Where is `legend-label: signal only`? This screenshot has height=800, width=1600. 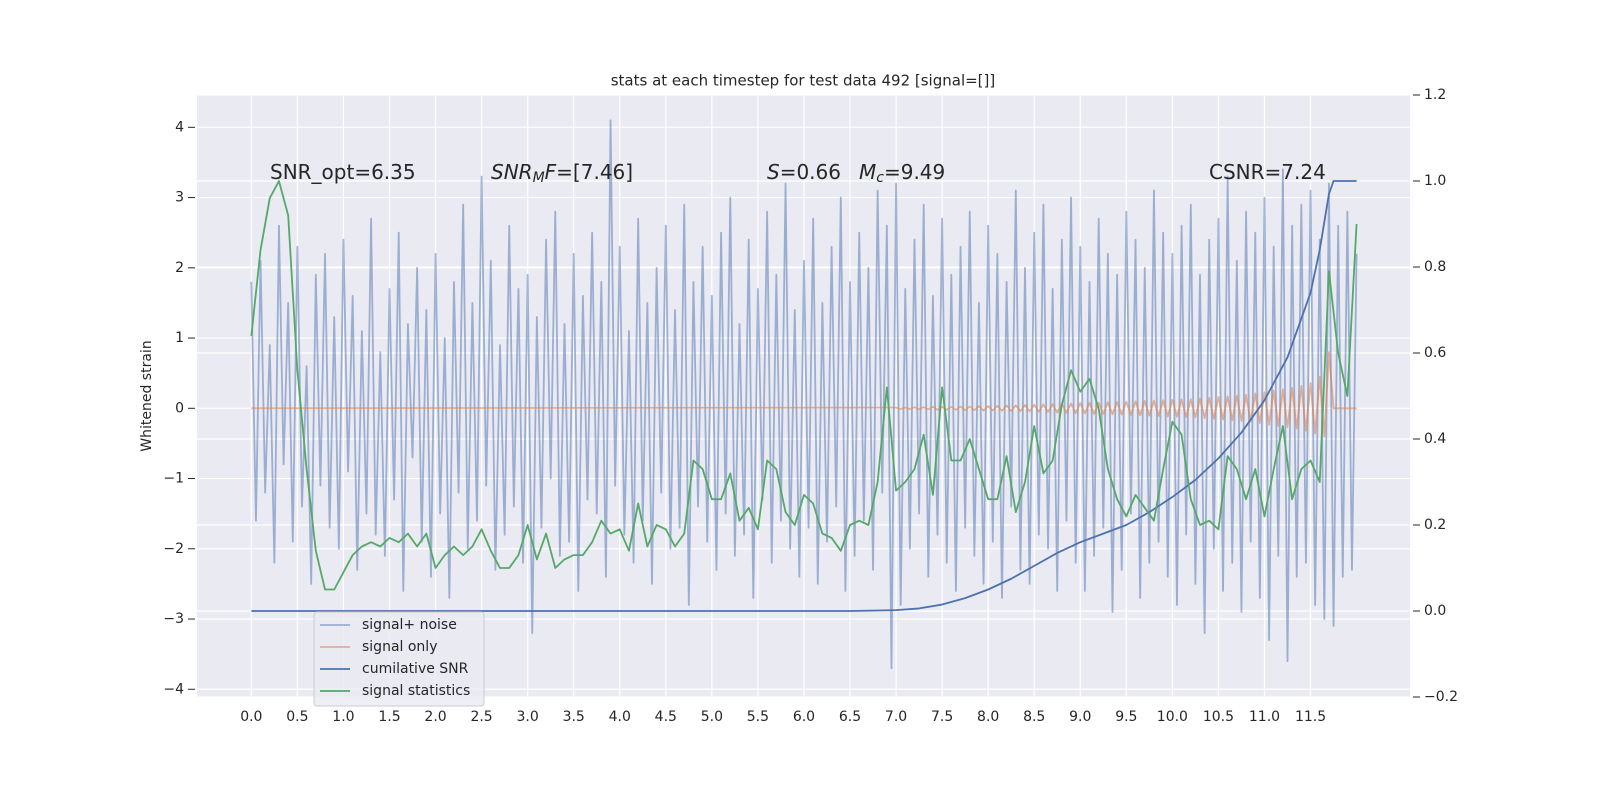 legend-label: signal only is located at coordinates (399, 647).